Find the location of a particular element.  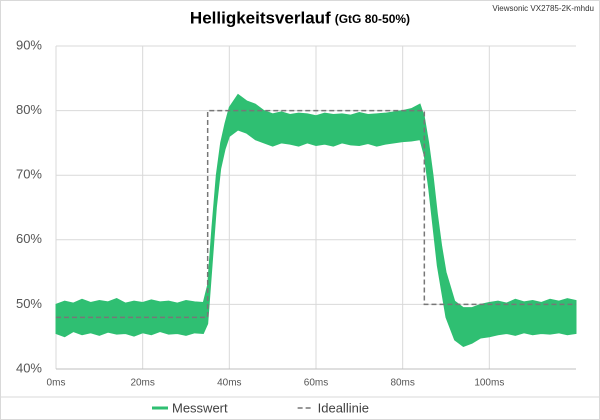

x-tick-label: 100ms is located at coordinates (489, 383).